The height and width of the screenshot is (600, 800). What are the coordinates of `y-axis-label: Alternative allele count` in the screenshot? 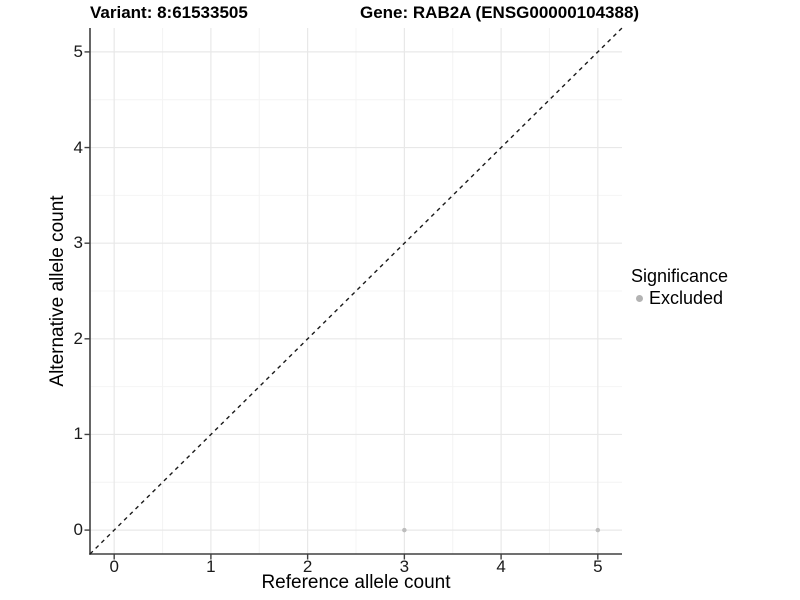 It's located at (57, 291).